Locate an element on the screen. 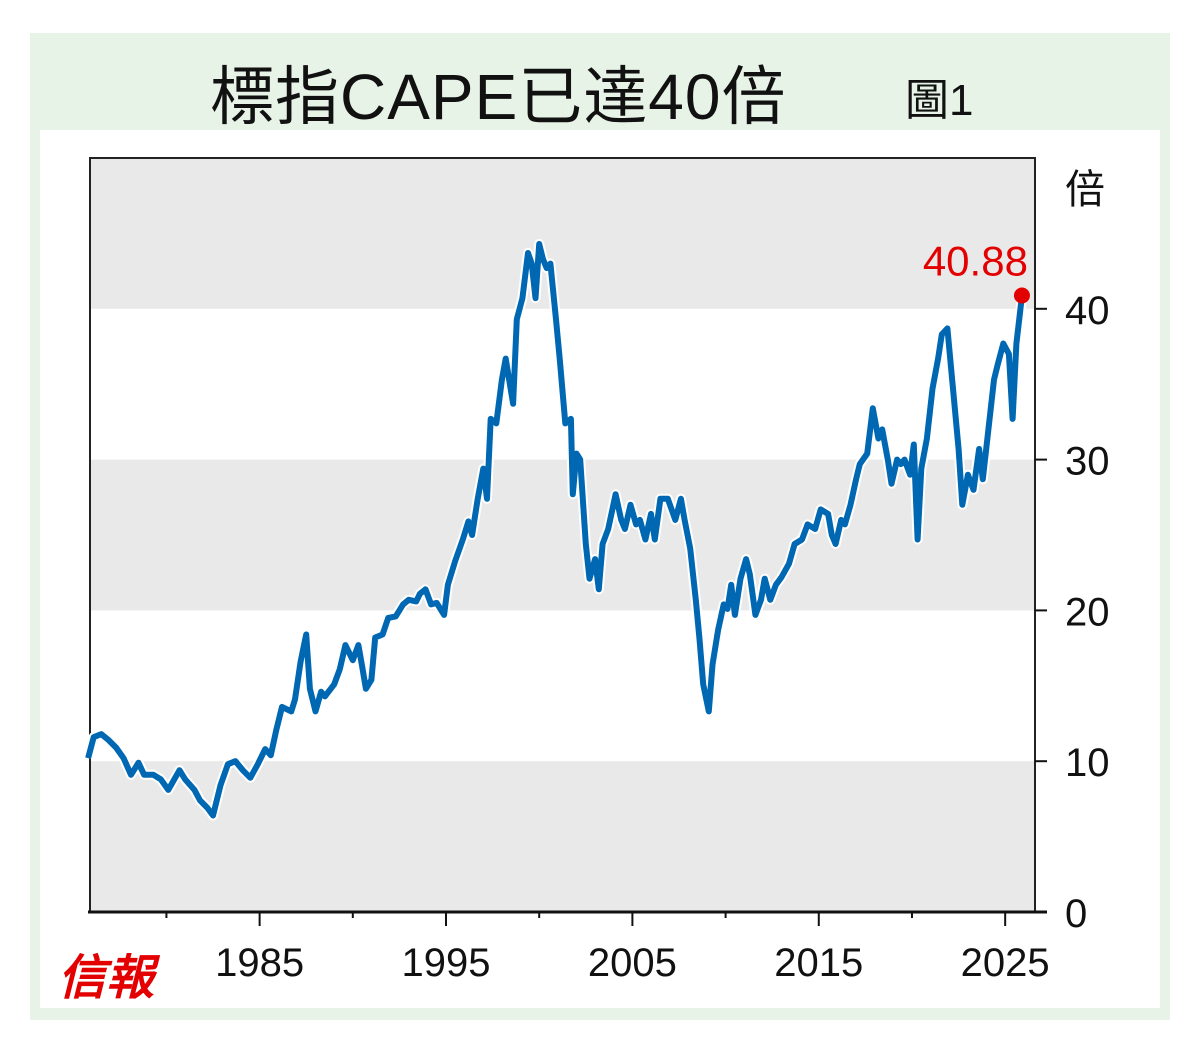 This screenshot has height=1048, width=1200. x-tick-label: 2005 is located at coordinates (632, 963).